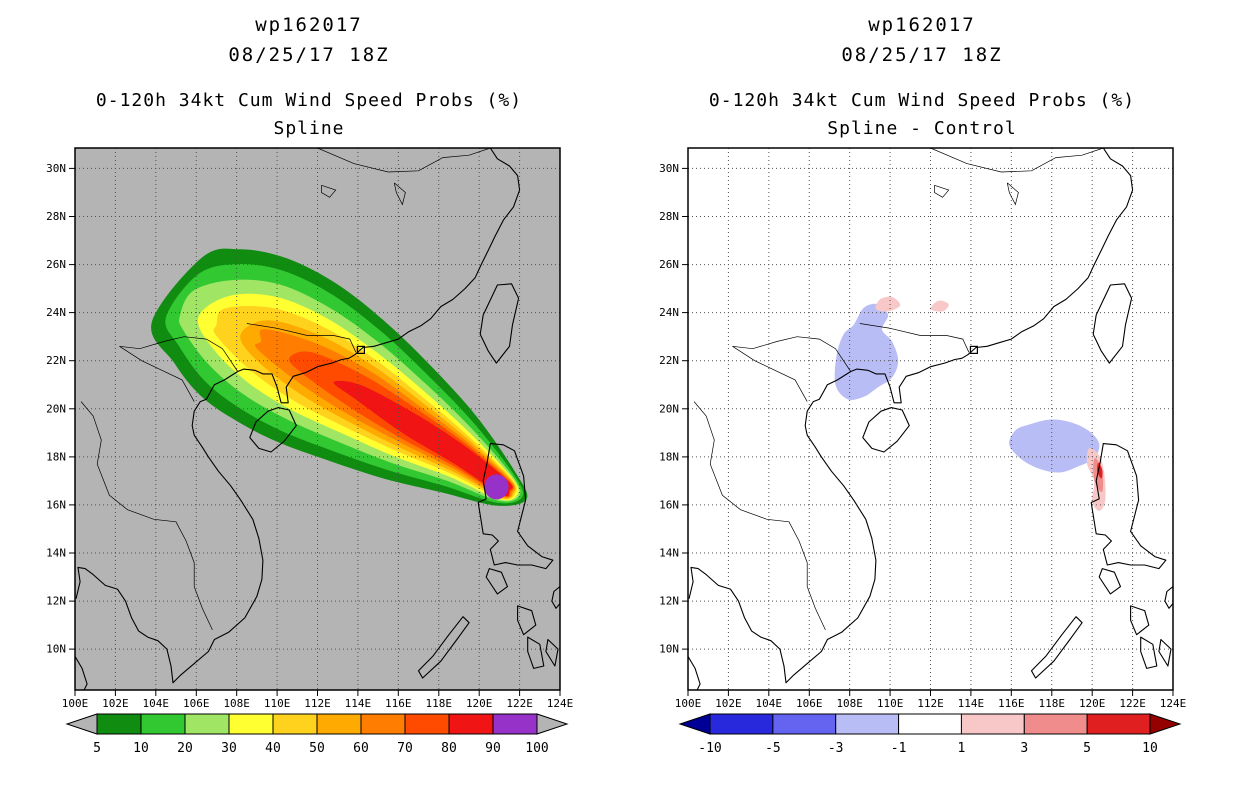  I want to click on colorbar-tick-label: 100, so click(536, 748).